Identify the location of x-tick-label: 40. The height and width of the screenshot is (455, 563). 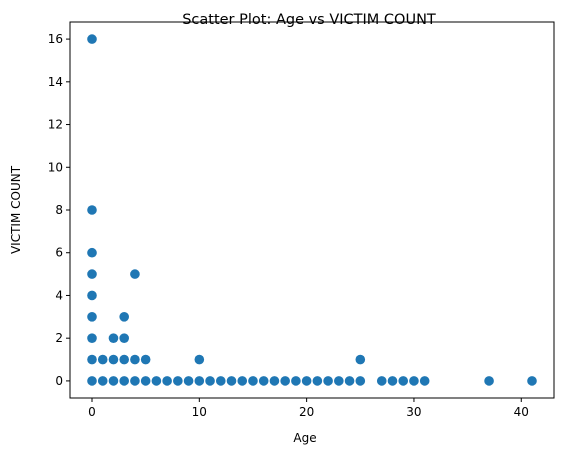
(521, 412).